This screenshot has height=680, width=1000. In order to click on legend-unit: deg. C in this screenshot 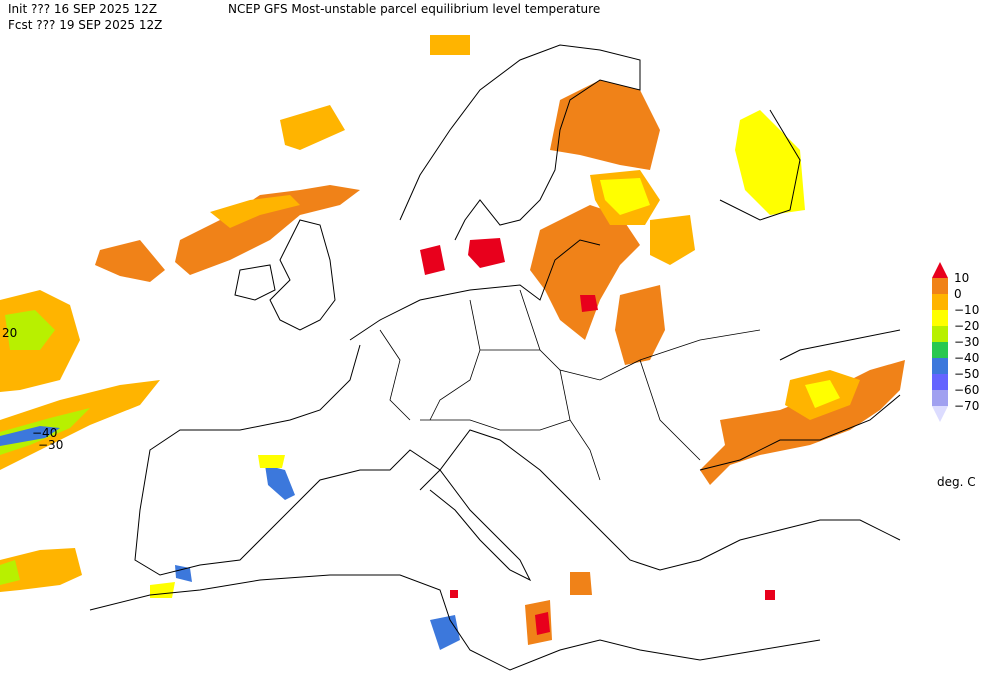, I will do `click(956, 482)`.